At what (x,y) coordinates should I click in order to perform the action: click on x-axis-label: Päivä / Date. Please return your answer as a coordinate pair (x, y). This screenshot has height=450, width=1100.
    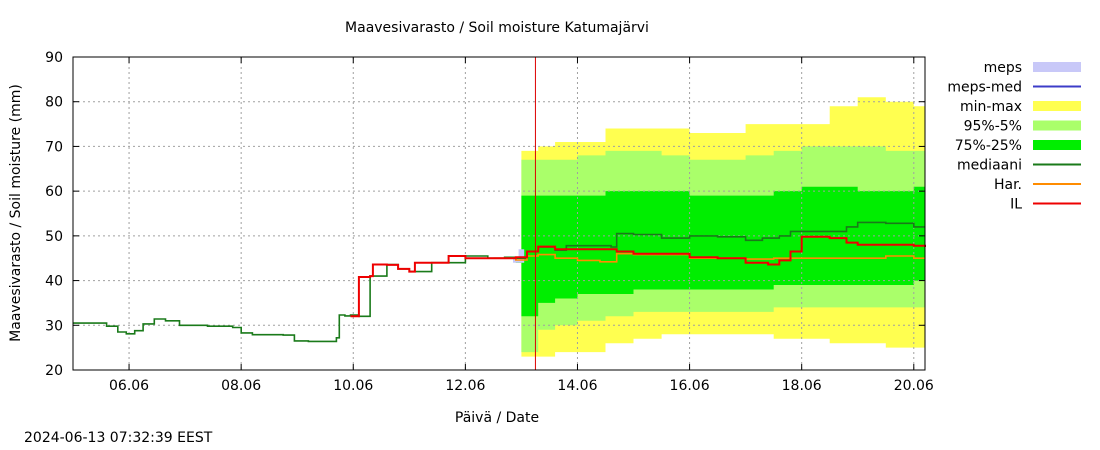
    Looking at the image, I should click on (497, 418).